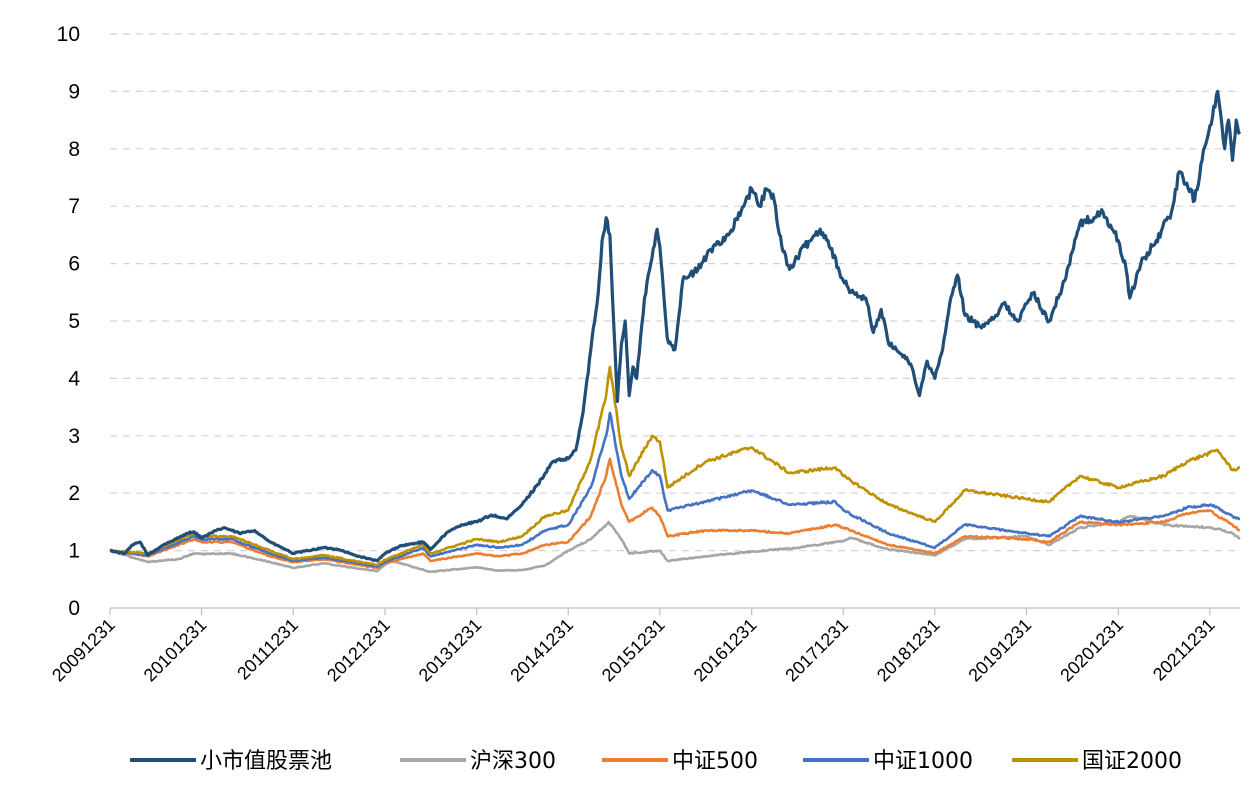 The image size is (1254, 786). I want to click on legend: 小市值股票池 沪深300 中证500 中证1000 国证2000, so click(656, 761).